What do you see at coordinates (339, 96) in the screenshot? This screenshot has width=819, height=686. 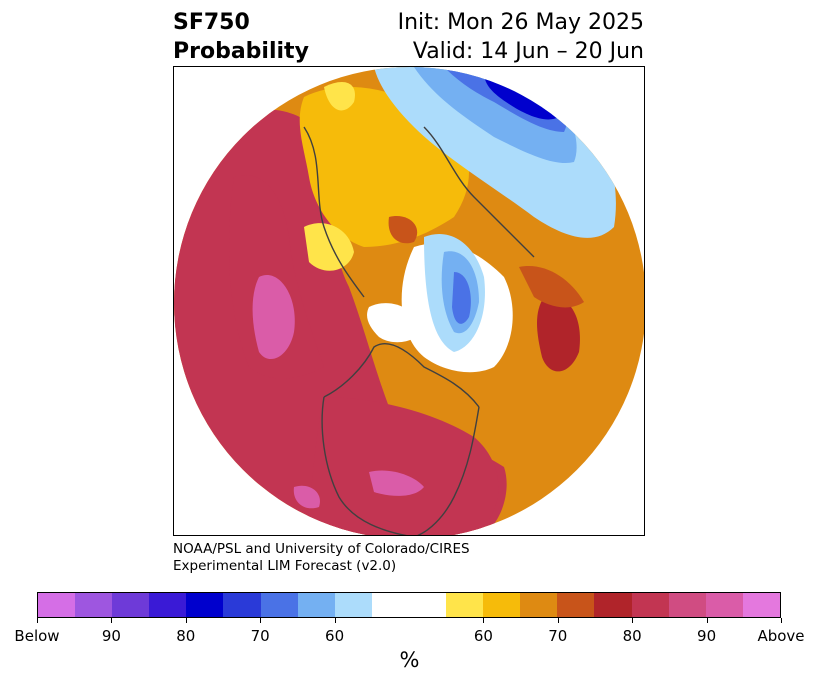 I see `field-yellow-asia` at bounding box center [339, 96].